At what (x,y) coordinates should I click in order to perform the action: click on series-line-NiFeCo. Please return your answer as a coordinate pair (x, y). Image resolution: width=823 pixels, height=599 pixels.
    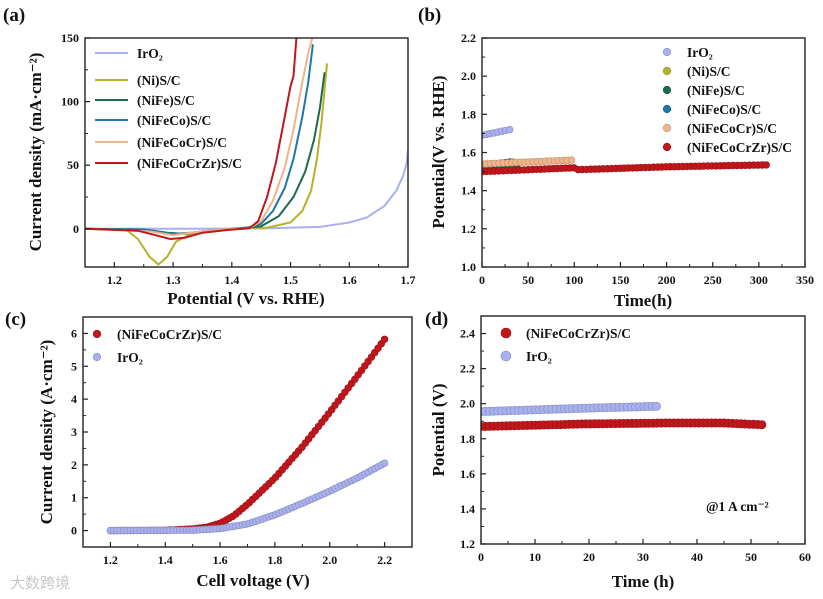
    Looking at the image, I should click on (199, 139).